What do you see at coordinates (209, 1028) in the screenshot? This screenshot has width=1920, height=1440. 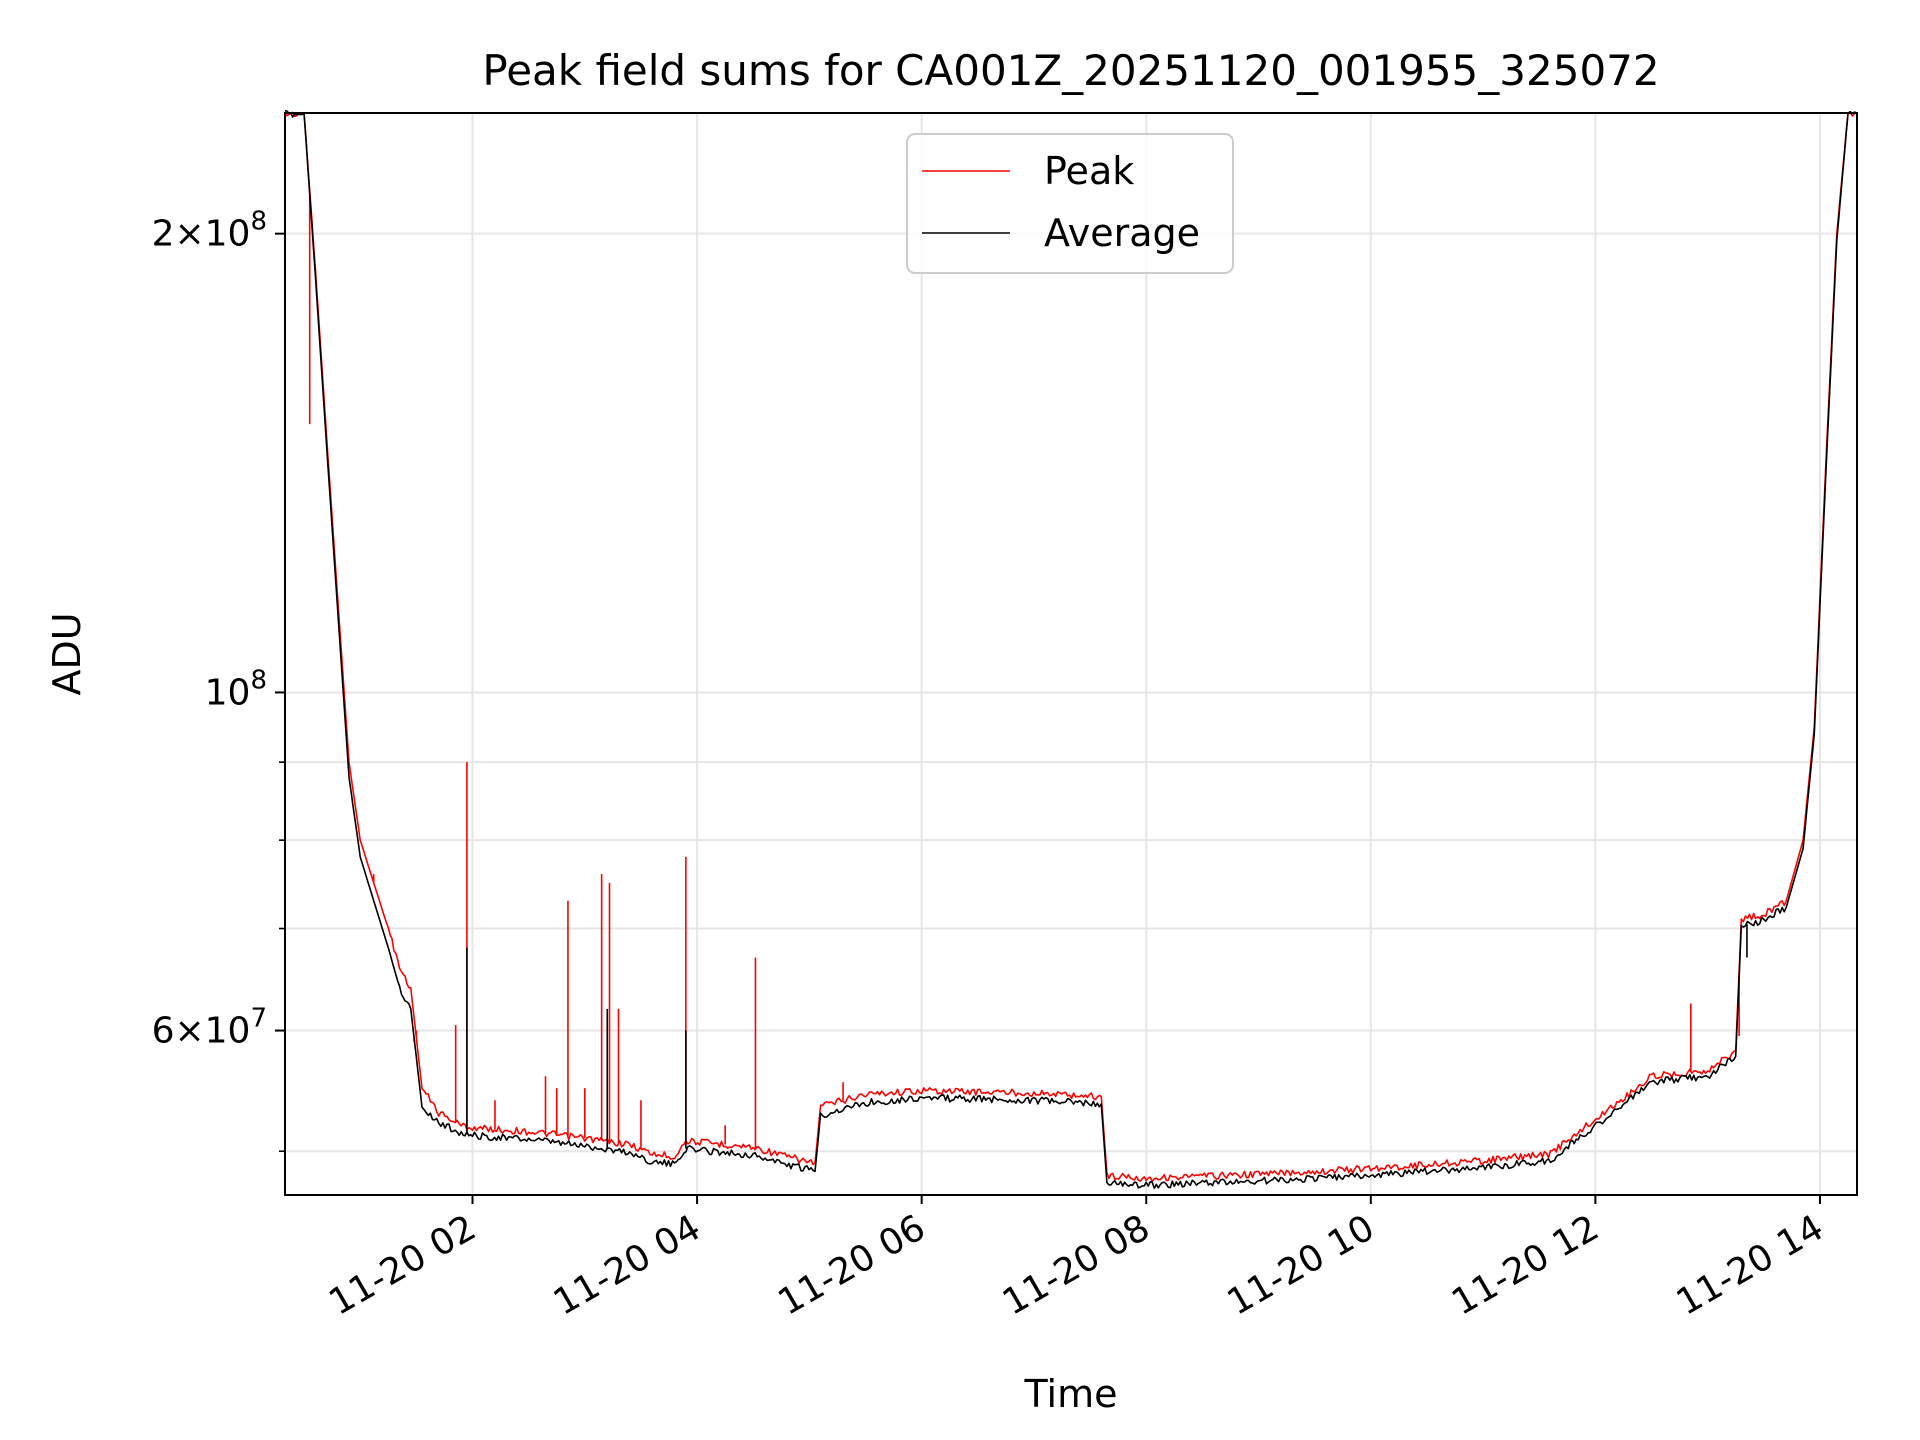 I see `y-tick-label: 6×107` at bounding box center [209, 1028].